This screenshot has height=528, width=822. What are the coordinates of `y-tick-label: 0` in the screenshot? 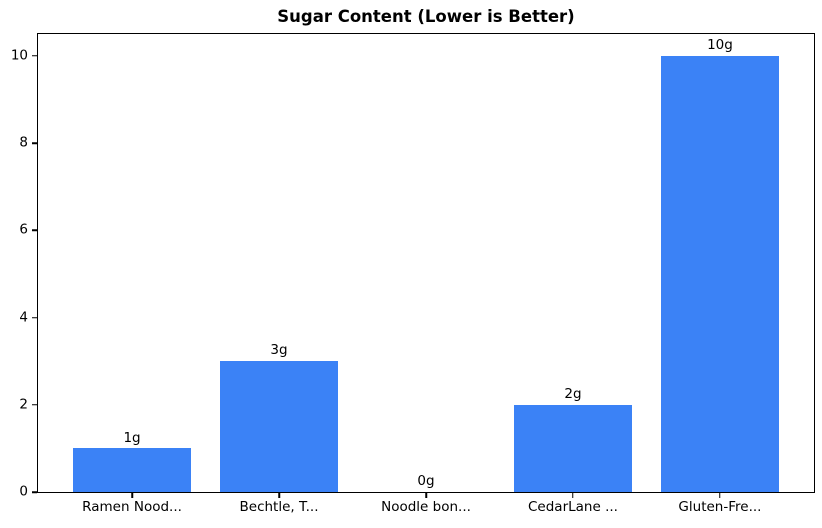 It's located at (23, 491).